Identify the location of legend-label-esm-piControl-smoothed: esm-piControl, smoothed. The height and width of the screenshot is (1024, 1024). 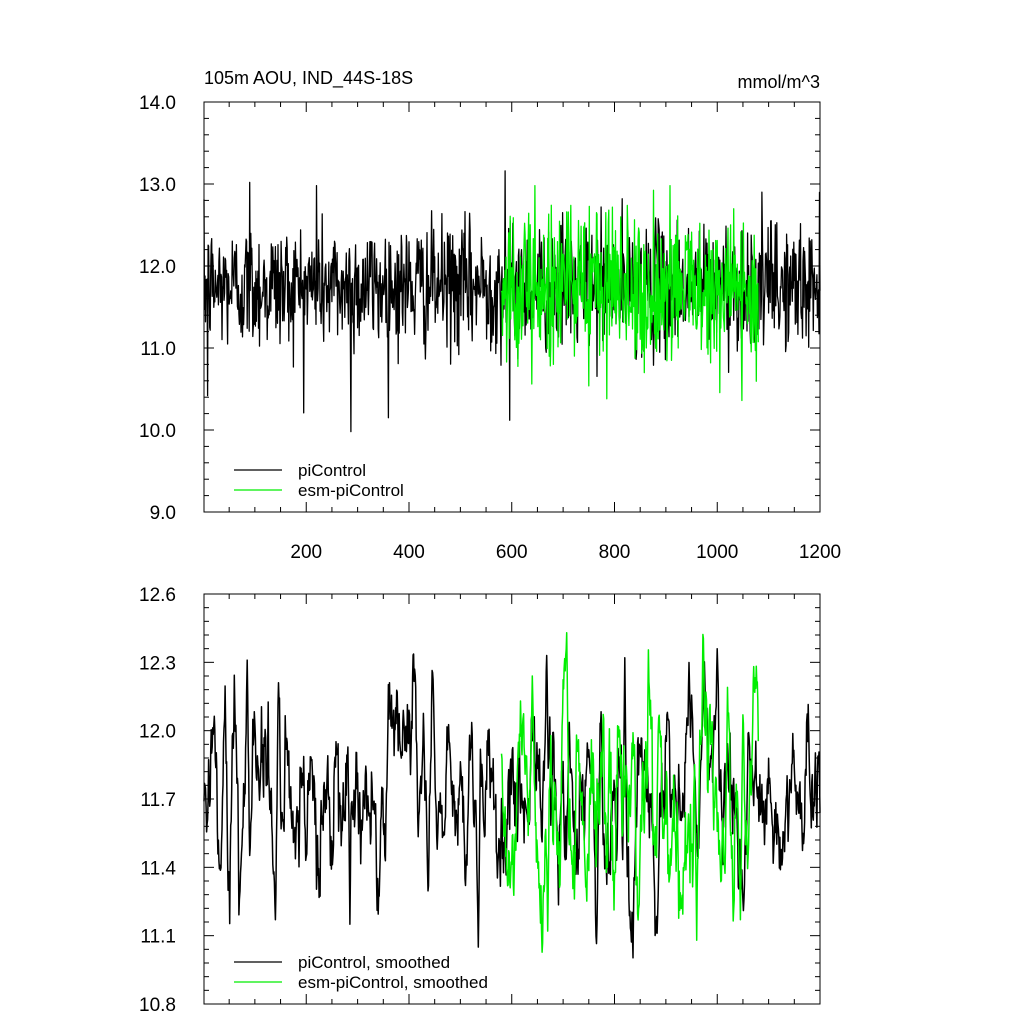
(393, 982).